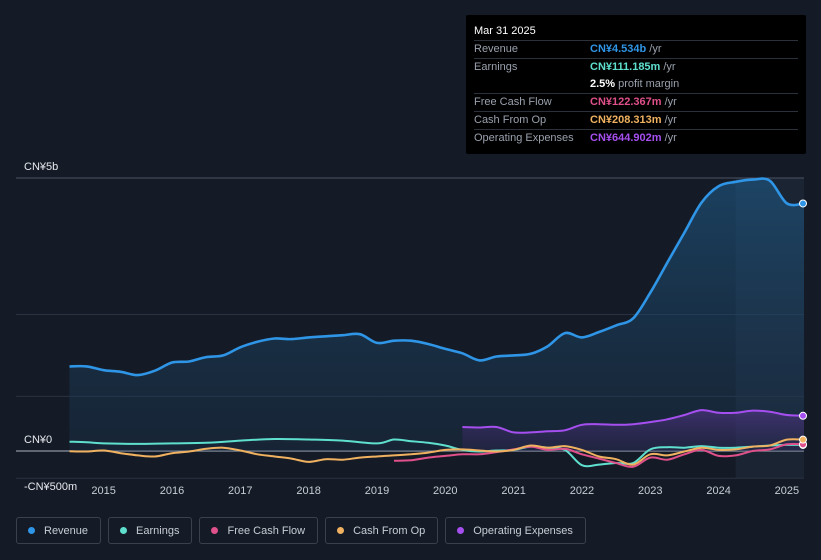  I want to click on legend-item-revenue: Revenue, so click(59, 530).